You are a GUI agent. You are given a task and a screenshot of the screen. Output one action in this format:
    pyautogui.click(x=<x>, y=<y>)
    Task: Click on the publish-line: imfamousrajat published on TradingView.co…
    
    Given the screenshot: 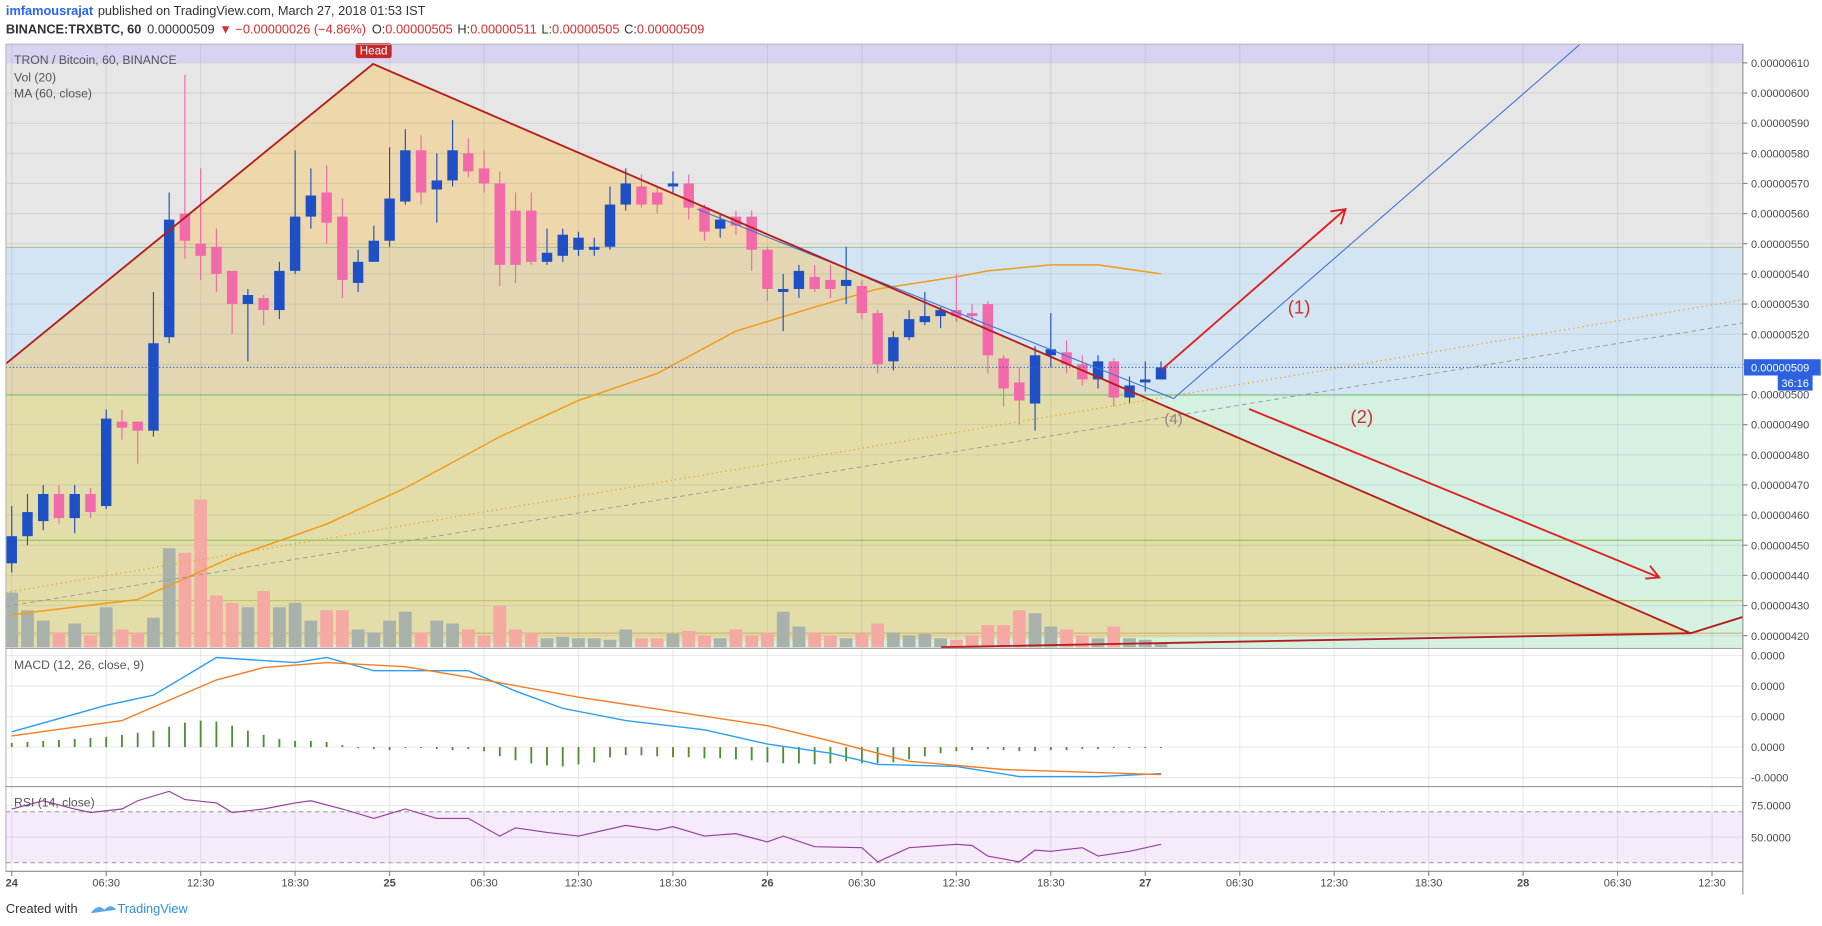 What is the action you would take?
    pyautogui.click(x=216, y=10)
    